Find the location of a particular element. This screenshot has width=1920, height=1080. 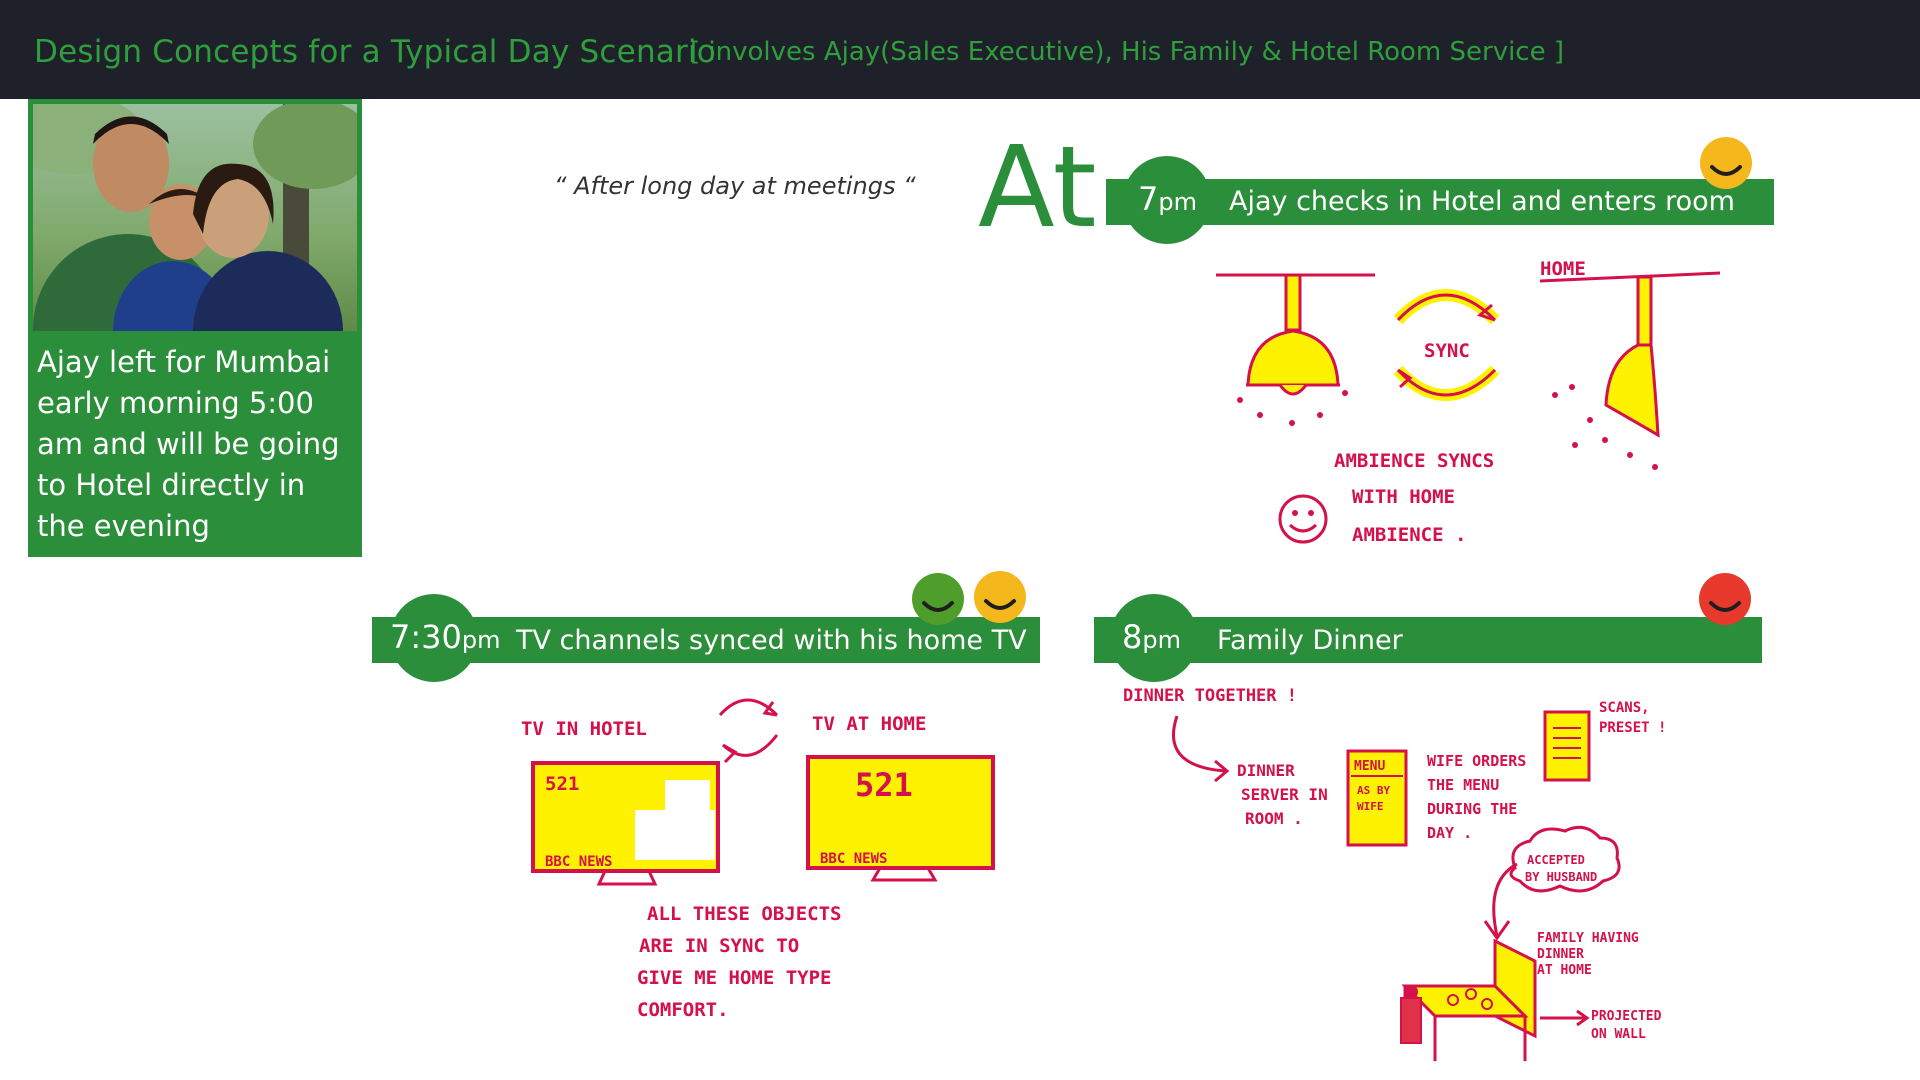

time-circle-8pm is located at coordinates (1154, 638).